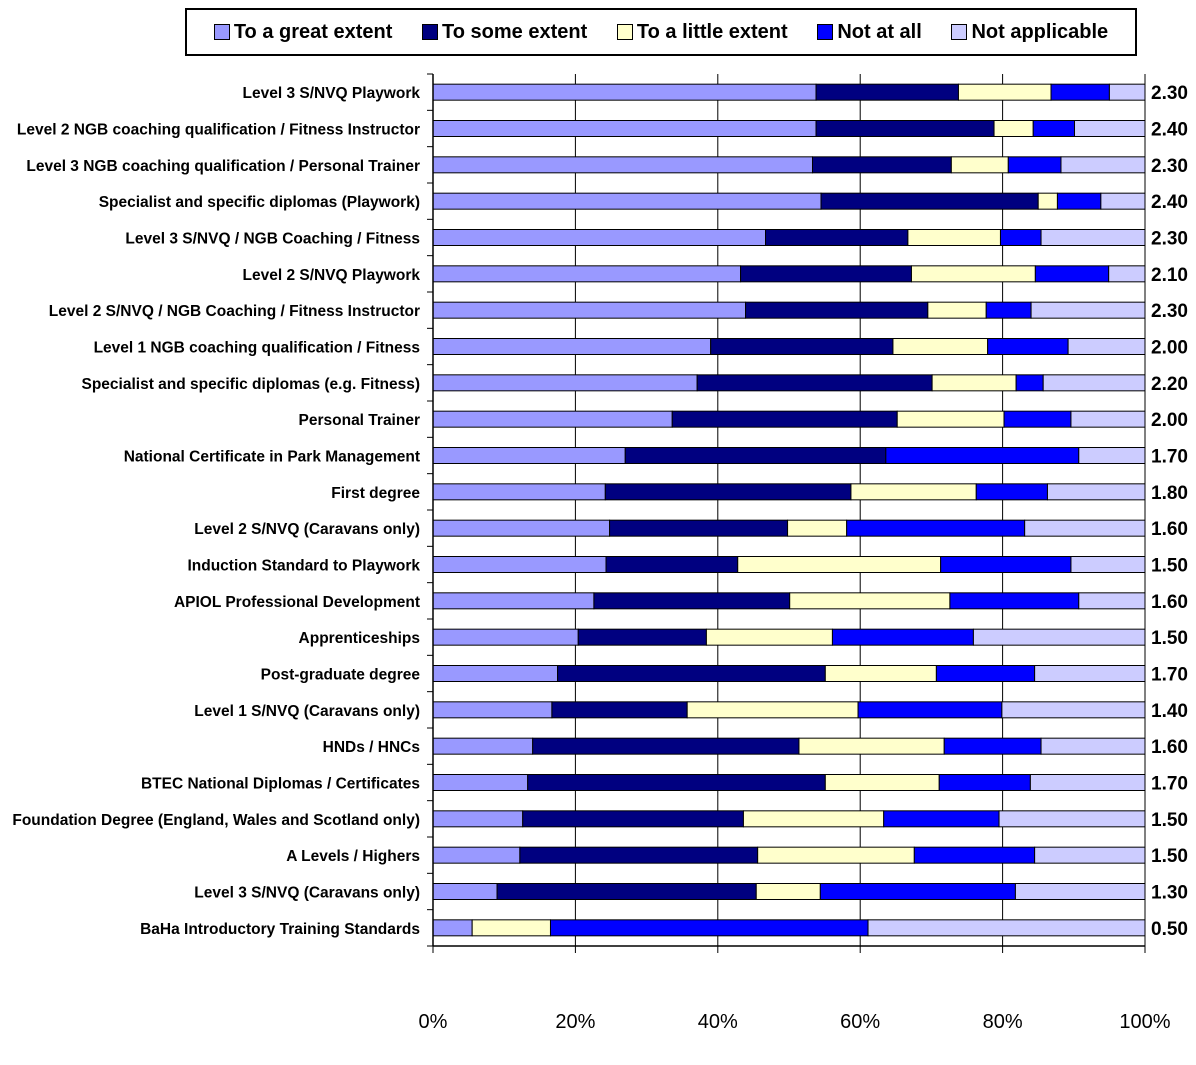 This screenshot has height=1065, width=1196. What do you see at coordinates (1169, 493) in the screenshot?
I see `score-label: 1.80` at bounding box center [1169, 493].